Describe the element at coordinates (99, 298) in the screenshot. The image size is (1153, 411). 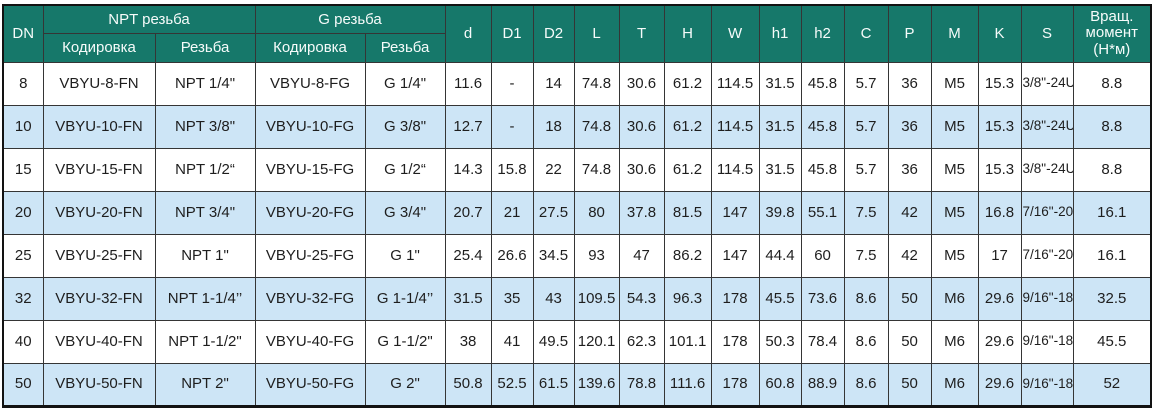
I see `cell-npt-code: VBYU-32-FN` at that location.